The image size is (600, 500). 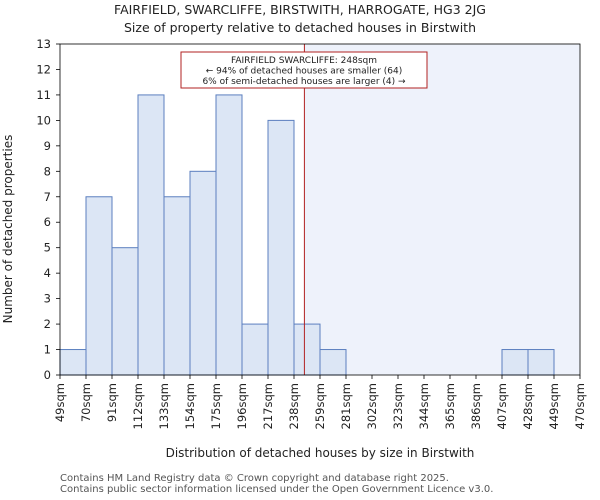 What do you see at coordinates (138, 406) in the screenshot?
I see `x-tick-label: 112sqm` at bounding box center [138, 406].